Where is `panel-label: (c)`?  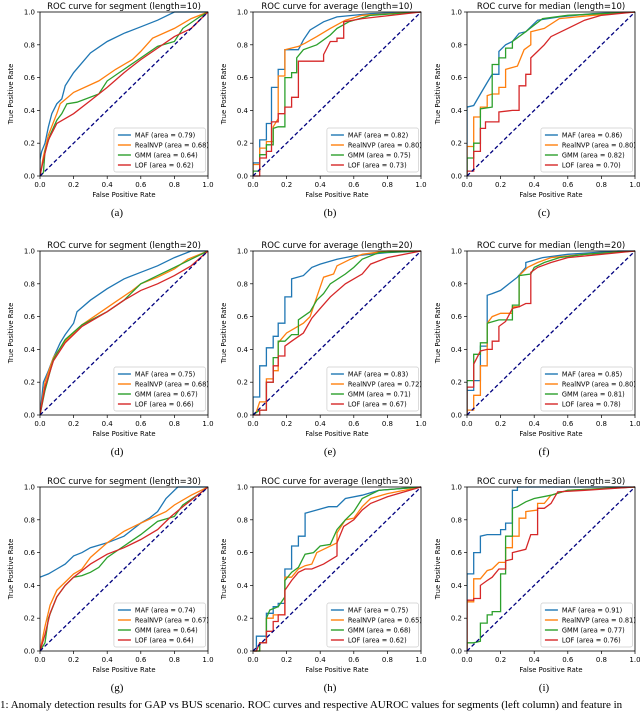 panel-label: (c) is located at coordinates (544, 213).